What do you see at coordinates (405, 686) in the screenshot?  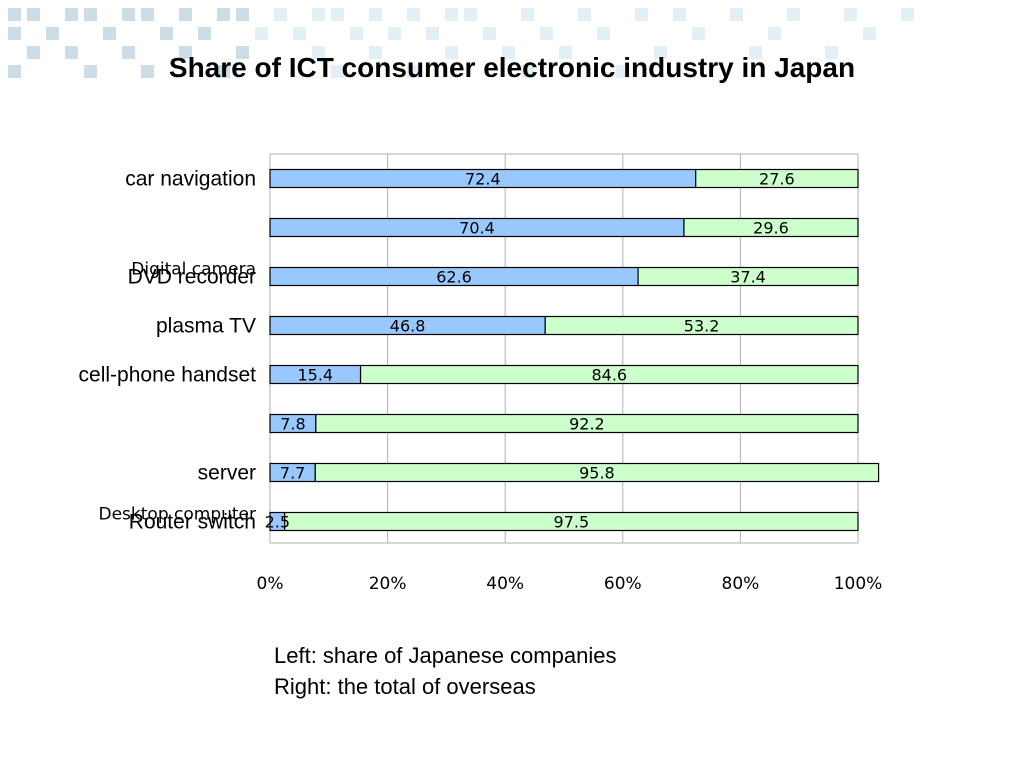 I see `note-right: Right: the total of overseas` at bounding box center [405, 686].